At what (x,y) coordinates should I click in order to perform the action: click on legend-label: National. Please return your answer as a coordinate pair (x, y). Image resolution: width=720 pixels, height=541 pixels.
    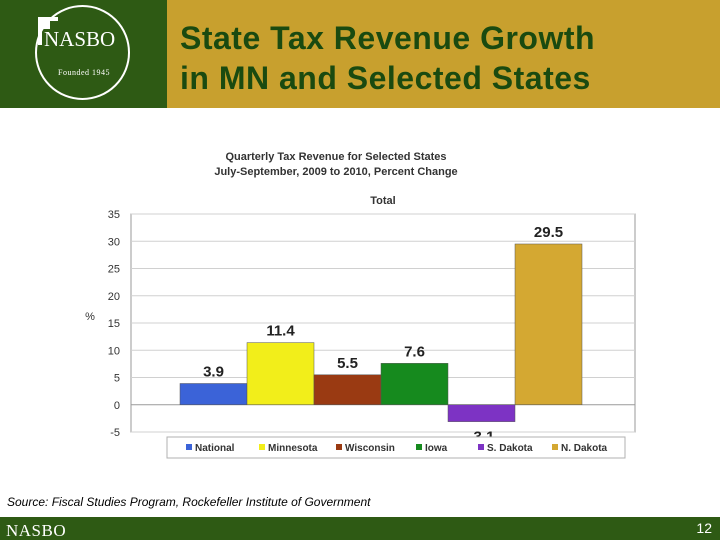
    Looking at the image, I should click on (215, 448).